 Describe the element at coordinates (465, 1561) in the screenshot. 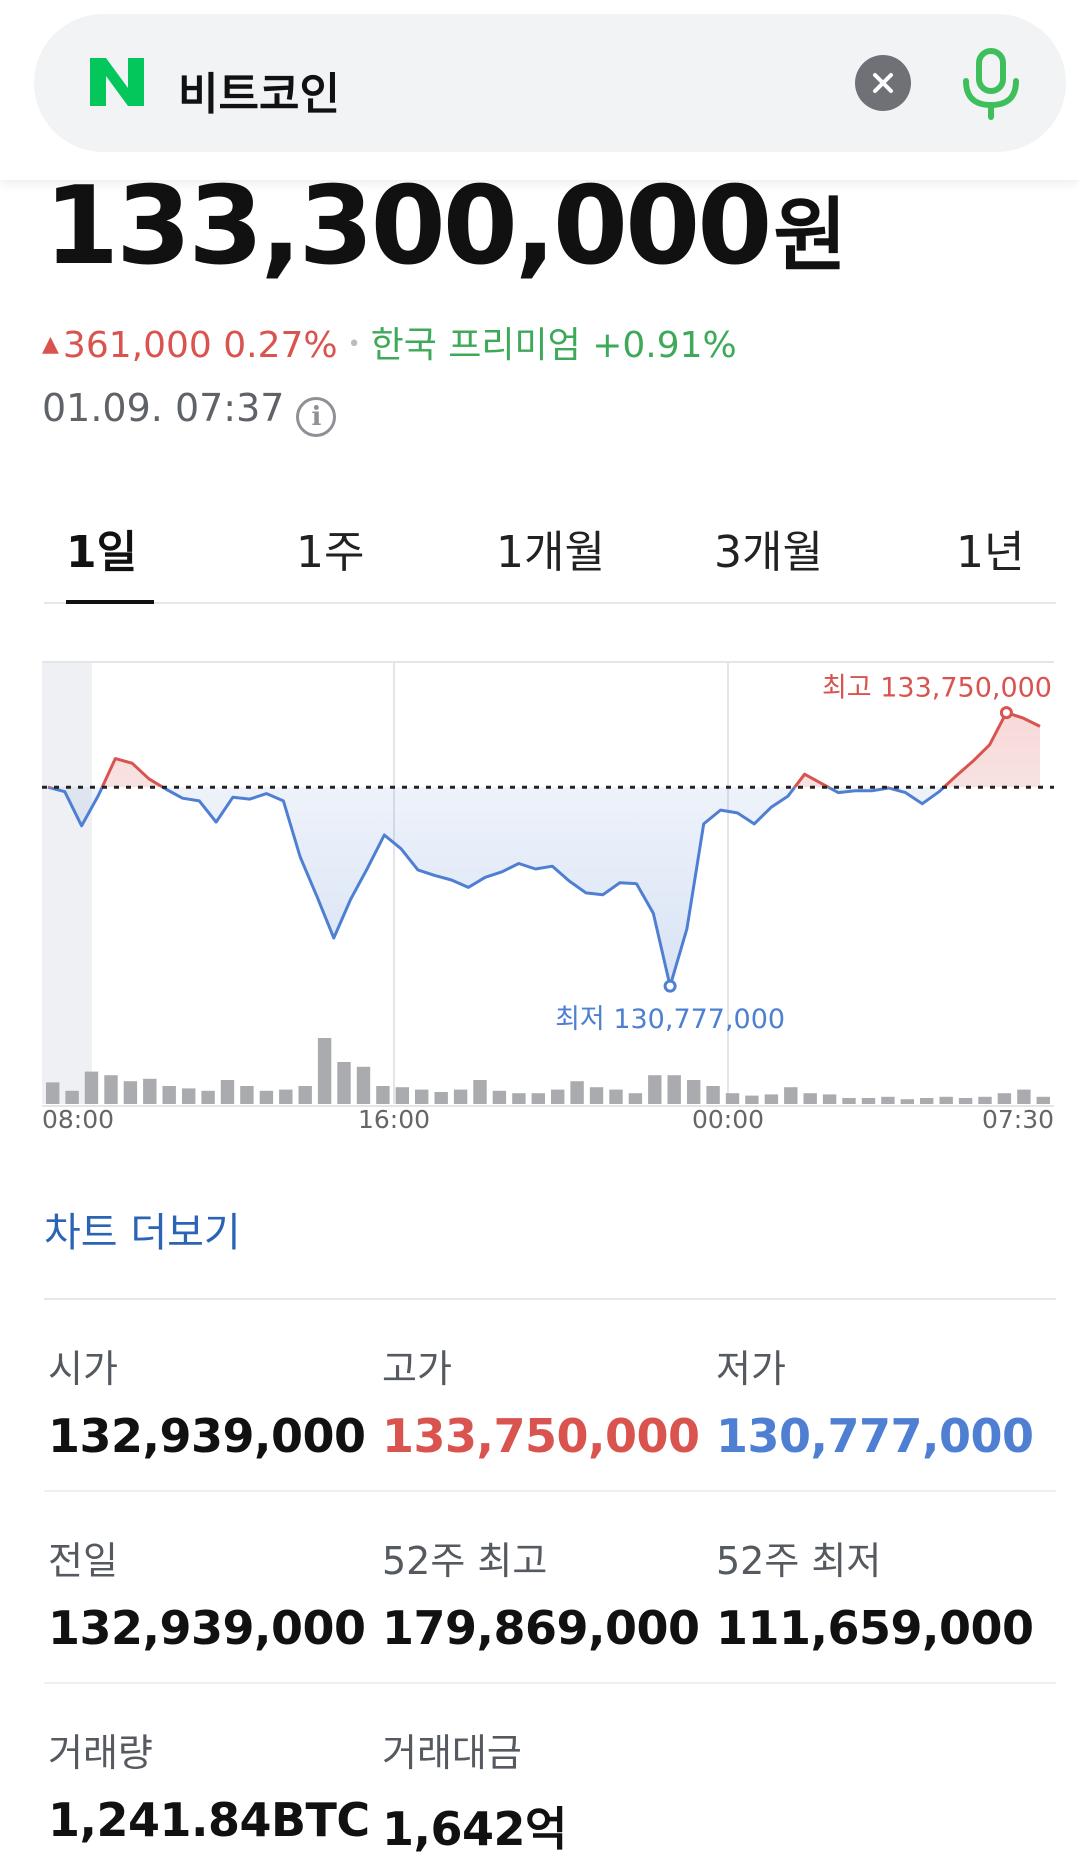

I see `stat-label: 52주 최고` at that location.